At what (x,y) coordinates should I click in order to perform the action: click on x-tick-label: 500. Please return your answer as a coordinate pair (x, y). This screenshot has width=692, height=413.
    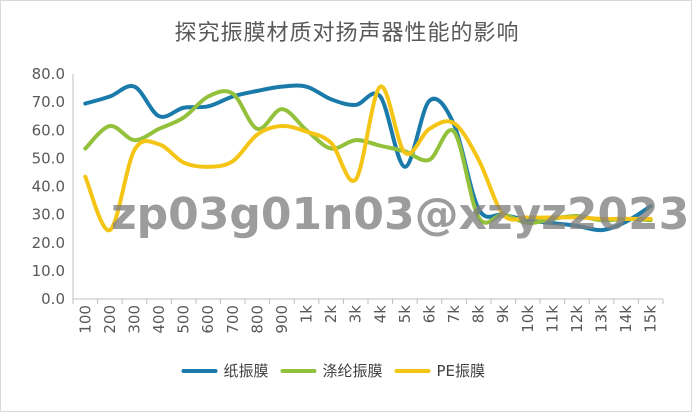
    Looking at the image, I should click on (184, 319).